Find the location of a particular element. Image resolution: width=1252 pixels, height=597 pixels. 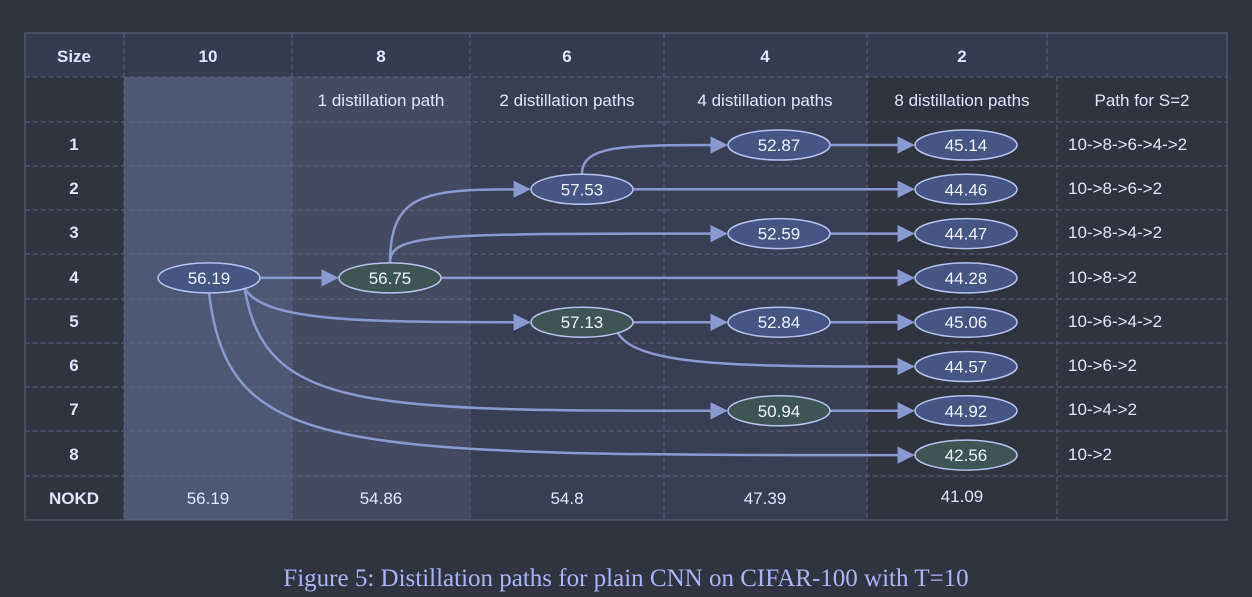

path-row-1: 10->8->6->4->2 is located at coordinates (1127, 144).